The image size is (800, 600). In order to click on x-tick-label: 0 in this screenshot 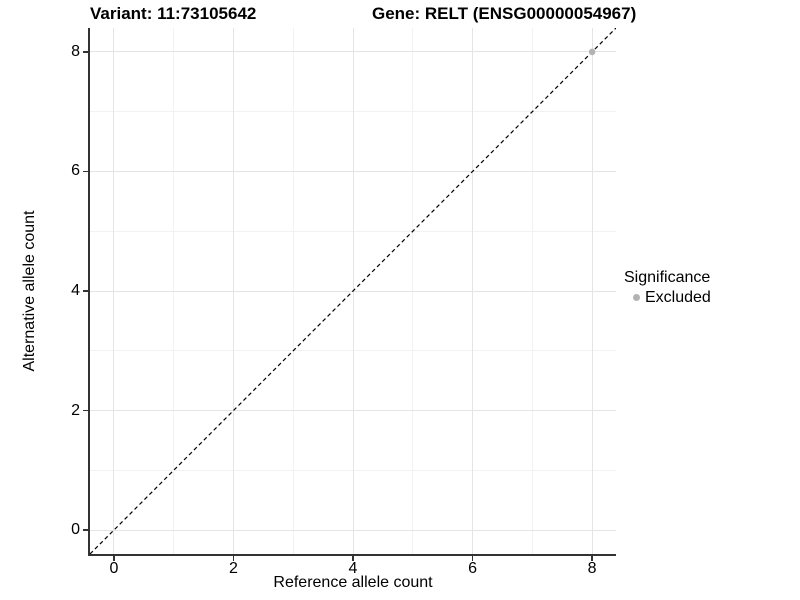, I will do `click(114, 568)`.